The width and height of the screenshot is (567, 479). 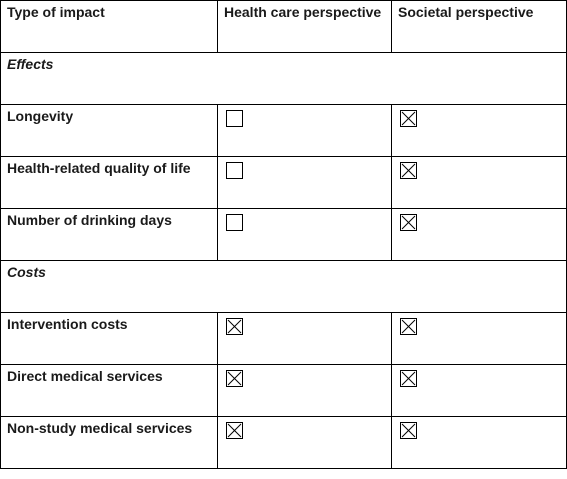 I want to click on impact-label: Health-related quality of life, so click(x=109, y=182).